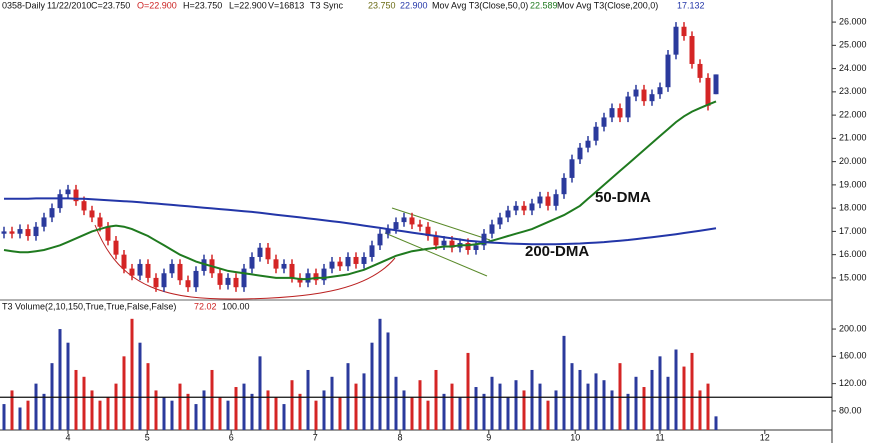 The image size is (871, 443). I want to click on header-close: C=23.750, so click(110, 5).